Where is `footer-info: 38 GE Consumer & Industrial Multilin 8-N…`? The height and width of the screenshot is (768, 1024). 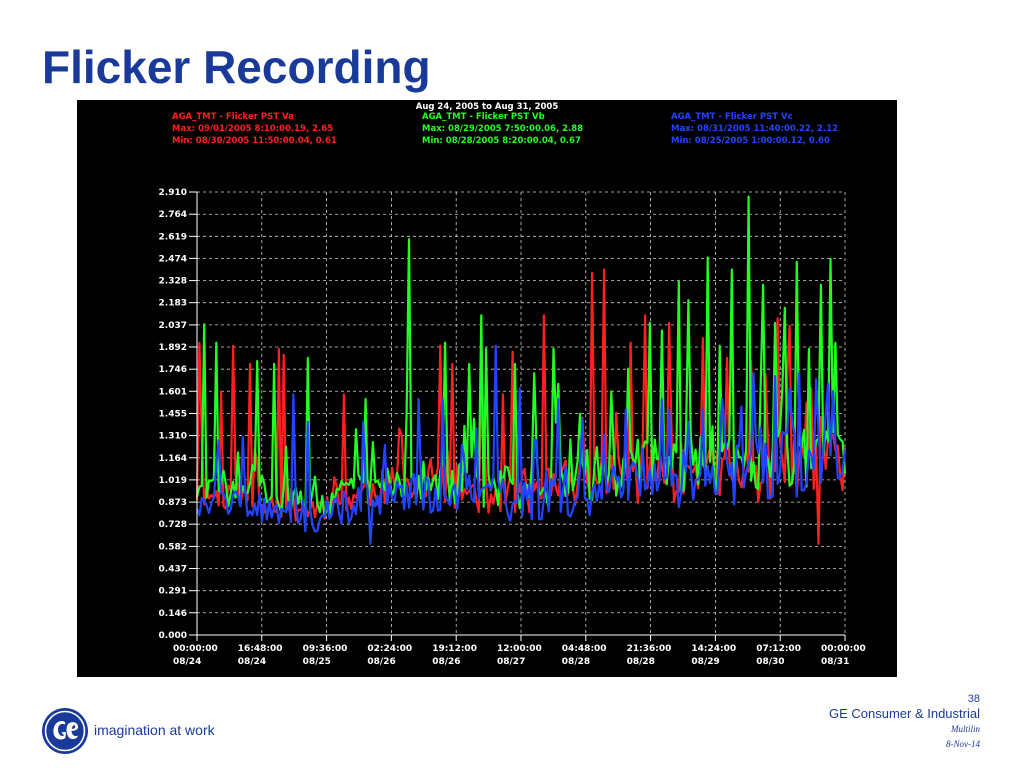 footer-info: 38 GE Consumer & Industrial Multilin 8-N… is located at coordinates (904, 722).